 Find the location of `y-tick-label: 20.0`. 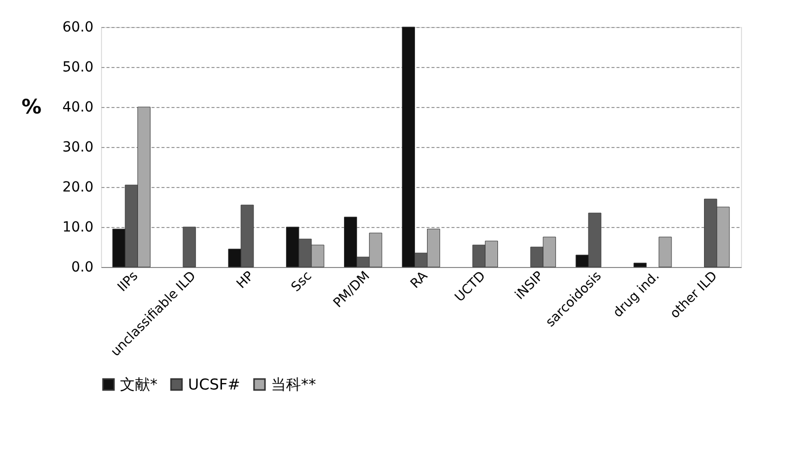

y-tick-label: 20.0 is located at coordinates (78, 188).